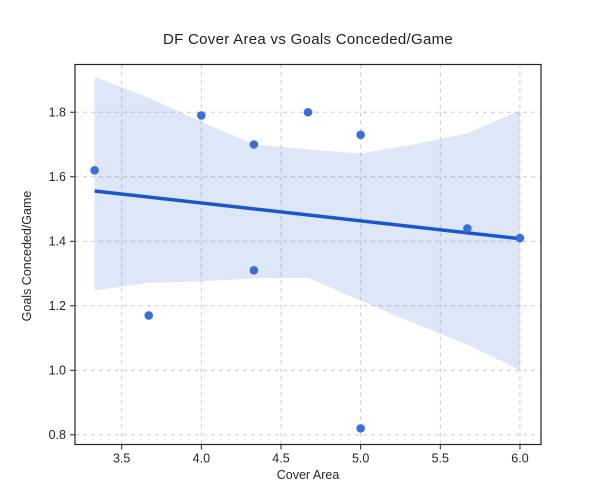 The height and width of the screenshot is (500, 600). I want to click on x-tick-label: 5.0, so click(360, 459).